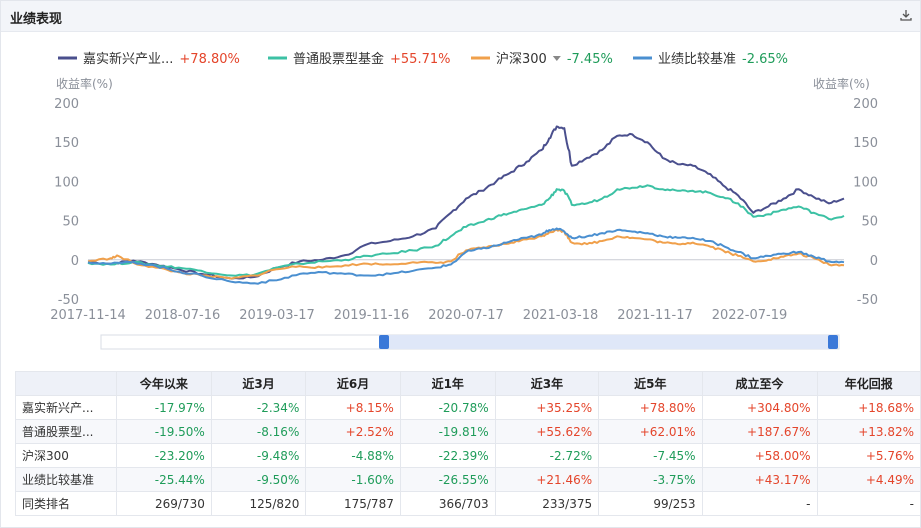  What do you see at coordinates (868, 431) in the screenshot?
I see `table-cell: +13.82%` at bounding box center [868, 431].